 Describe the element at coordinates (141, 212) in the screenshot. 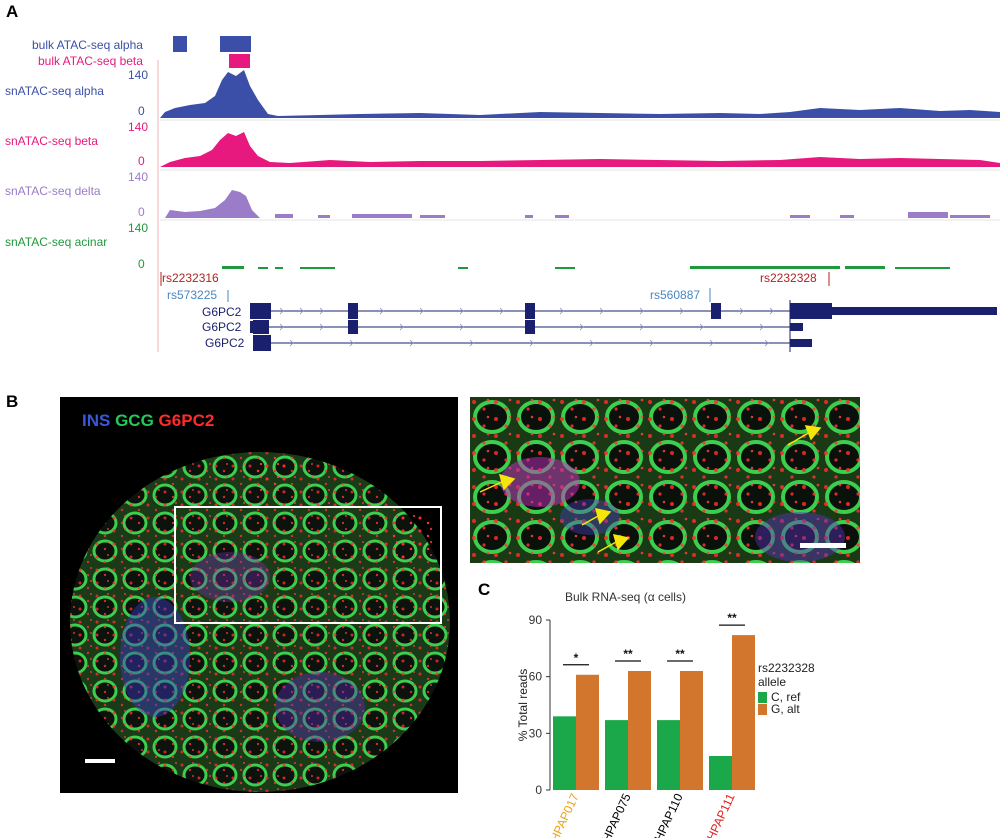

I see `scale-min-delta: 0` at that location.